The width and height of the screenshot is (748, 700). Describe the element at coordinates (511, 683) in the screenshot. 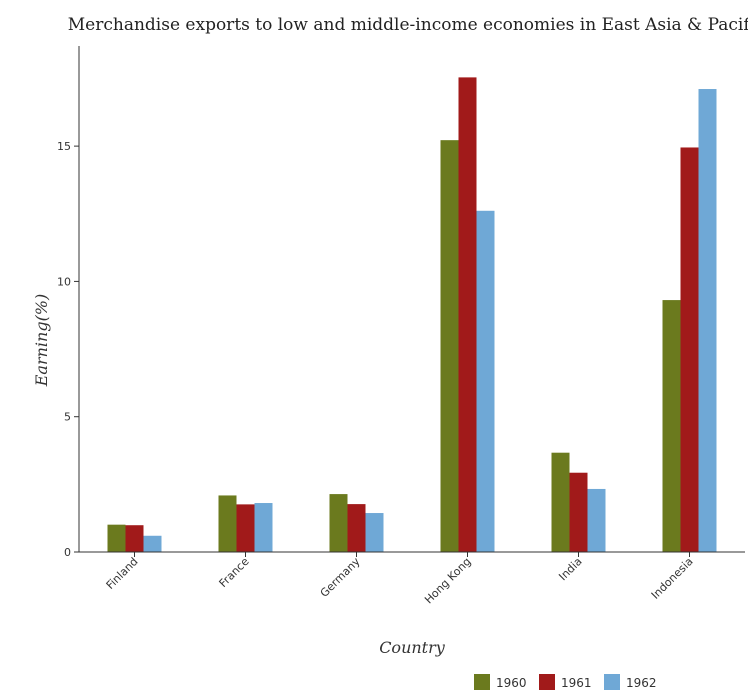

I see `legend-label: 1960` at that location.